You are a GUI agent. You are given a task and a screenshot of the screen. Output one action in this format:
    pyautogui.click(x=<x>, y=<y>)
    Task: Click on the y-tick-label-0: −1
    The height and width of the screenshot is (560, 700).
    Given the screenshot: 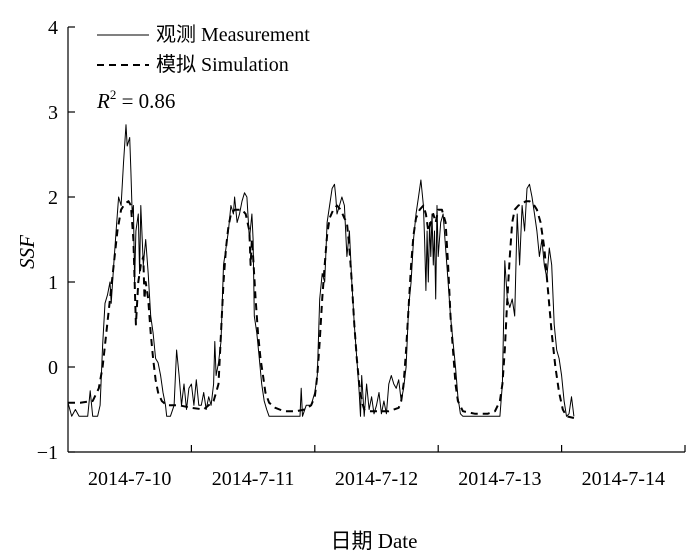 What is the action you would take?
    pyautogui.click(x=47, y=453)
    